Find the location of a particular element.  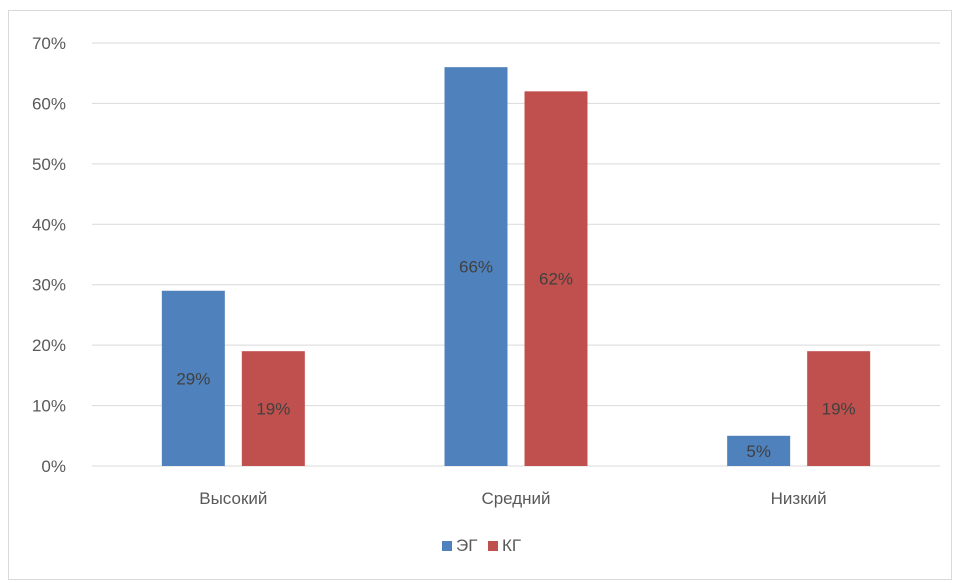

data-label: 66% is located at coordinates (476, 267).